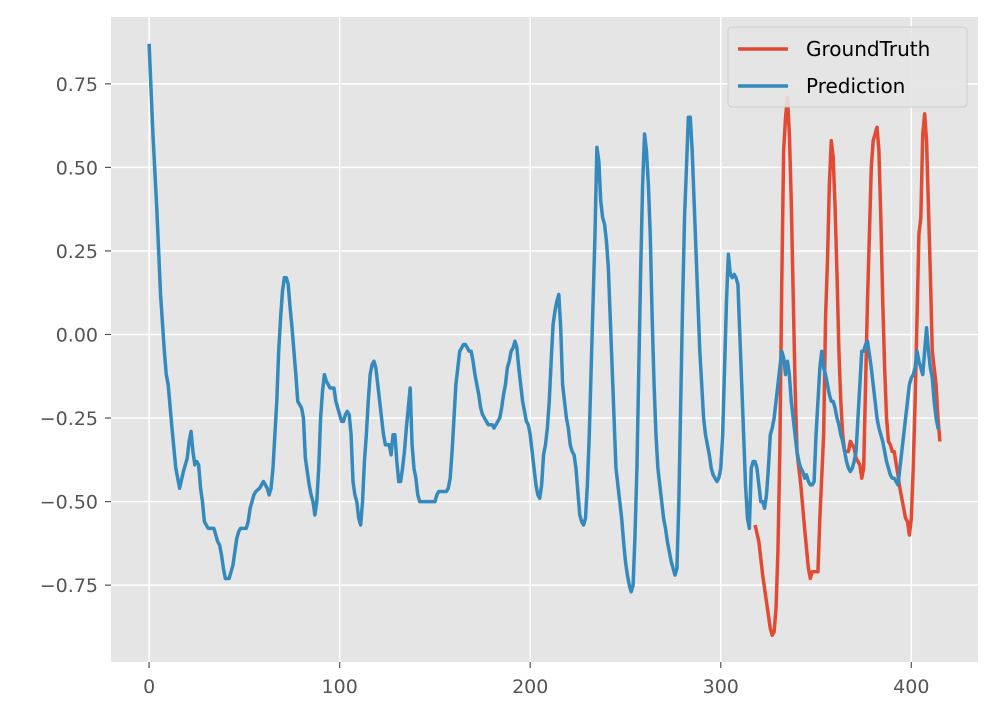 The width and height of the screenshot is (997, 724). Describe the element at coordinates (77, 252) in the screenshot. I see `y-tick-label: 0.25` at that location.